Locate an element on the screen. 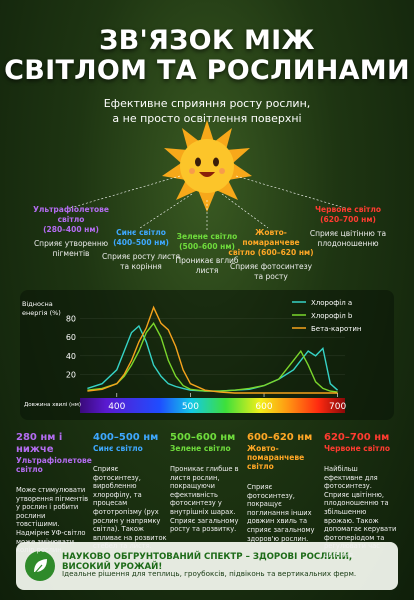 This screenshot has height=600, width=414. label-text: Сприяє росту листя та коріння is located at coordinates (141, 261).